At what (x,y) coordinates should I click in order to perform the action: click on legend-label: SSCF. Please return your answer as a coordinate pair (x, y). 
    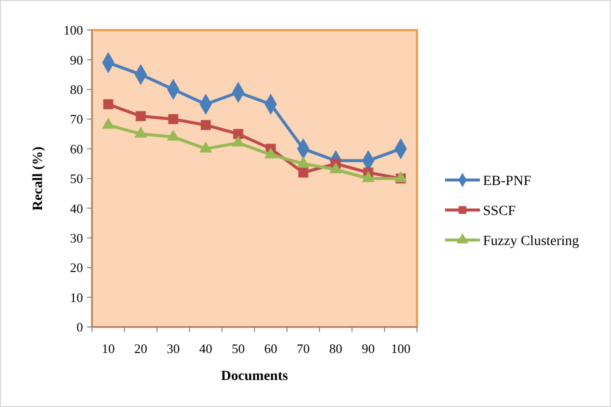
    Looking at the image, I should click on (499, 211).